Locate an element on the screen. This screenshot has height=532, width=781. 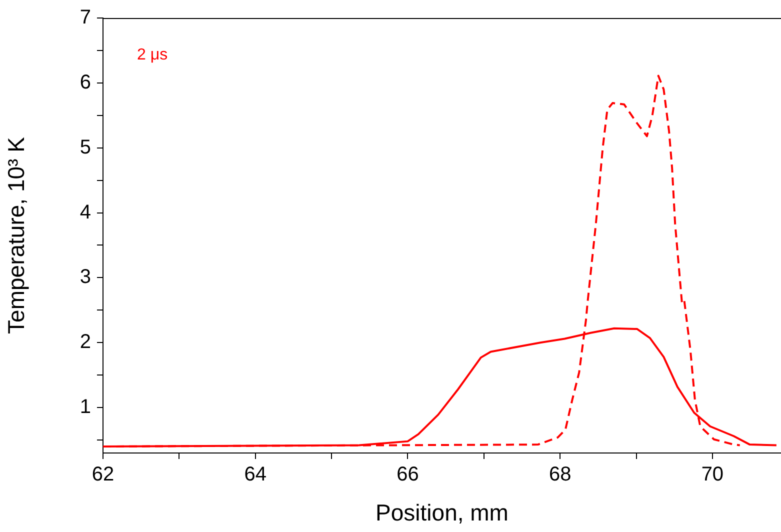
x-tick-label: 66 is located at coordinates (407, 475).